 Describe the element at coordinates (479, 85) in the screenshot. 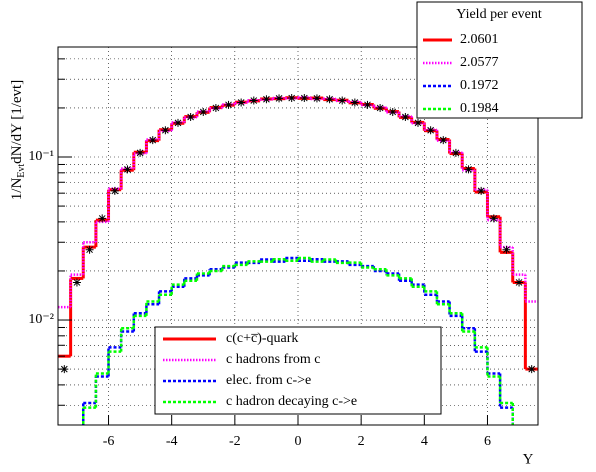

I see `legend-yield: 0.1972` at that location.